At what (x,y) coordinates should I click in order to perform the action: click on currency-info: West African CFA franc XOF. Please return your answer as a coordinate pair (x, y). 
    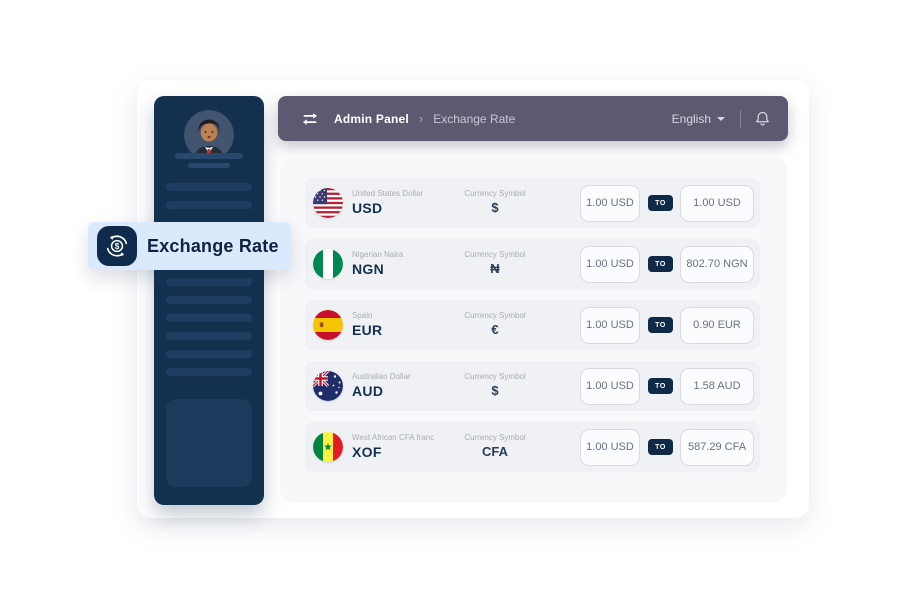
    Looking at the image, I should click on (396, 447).